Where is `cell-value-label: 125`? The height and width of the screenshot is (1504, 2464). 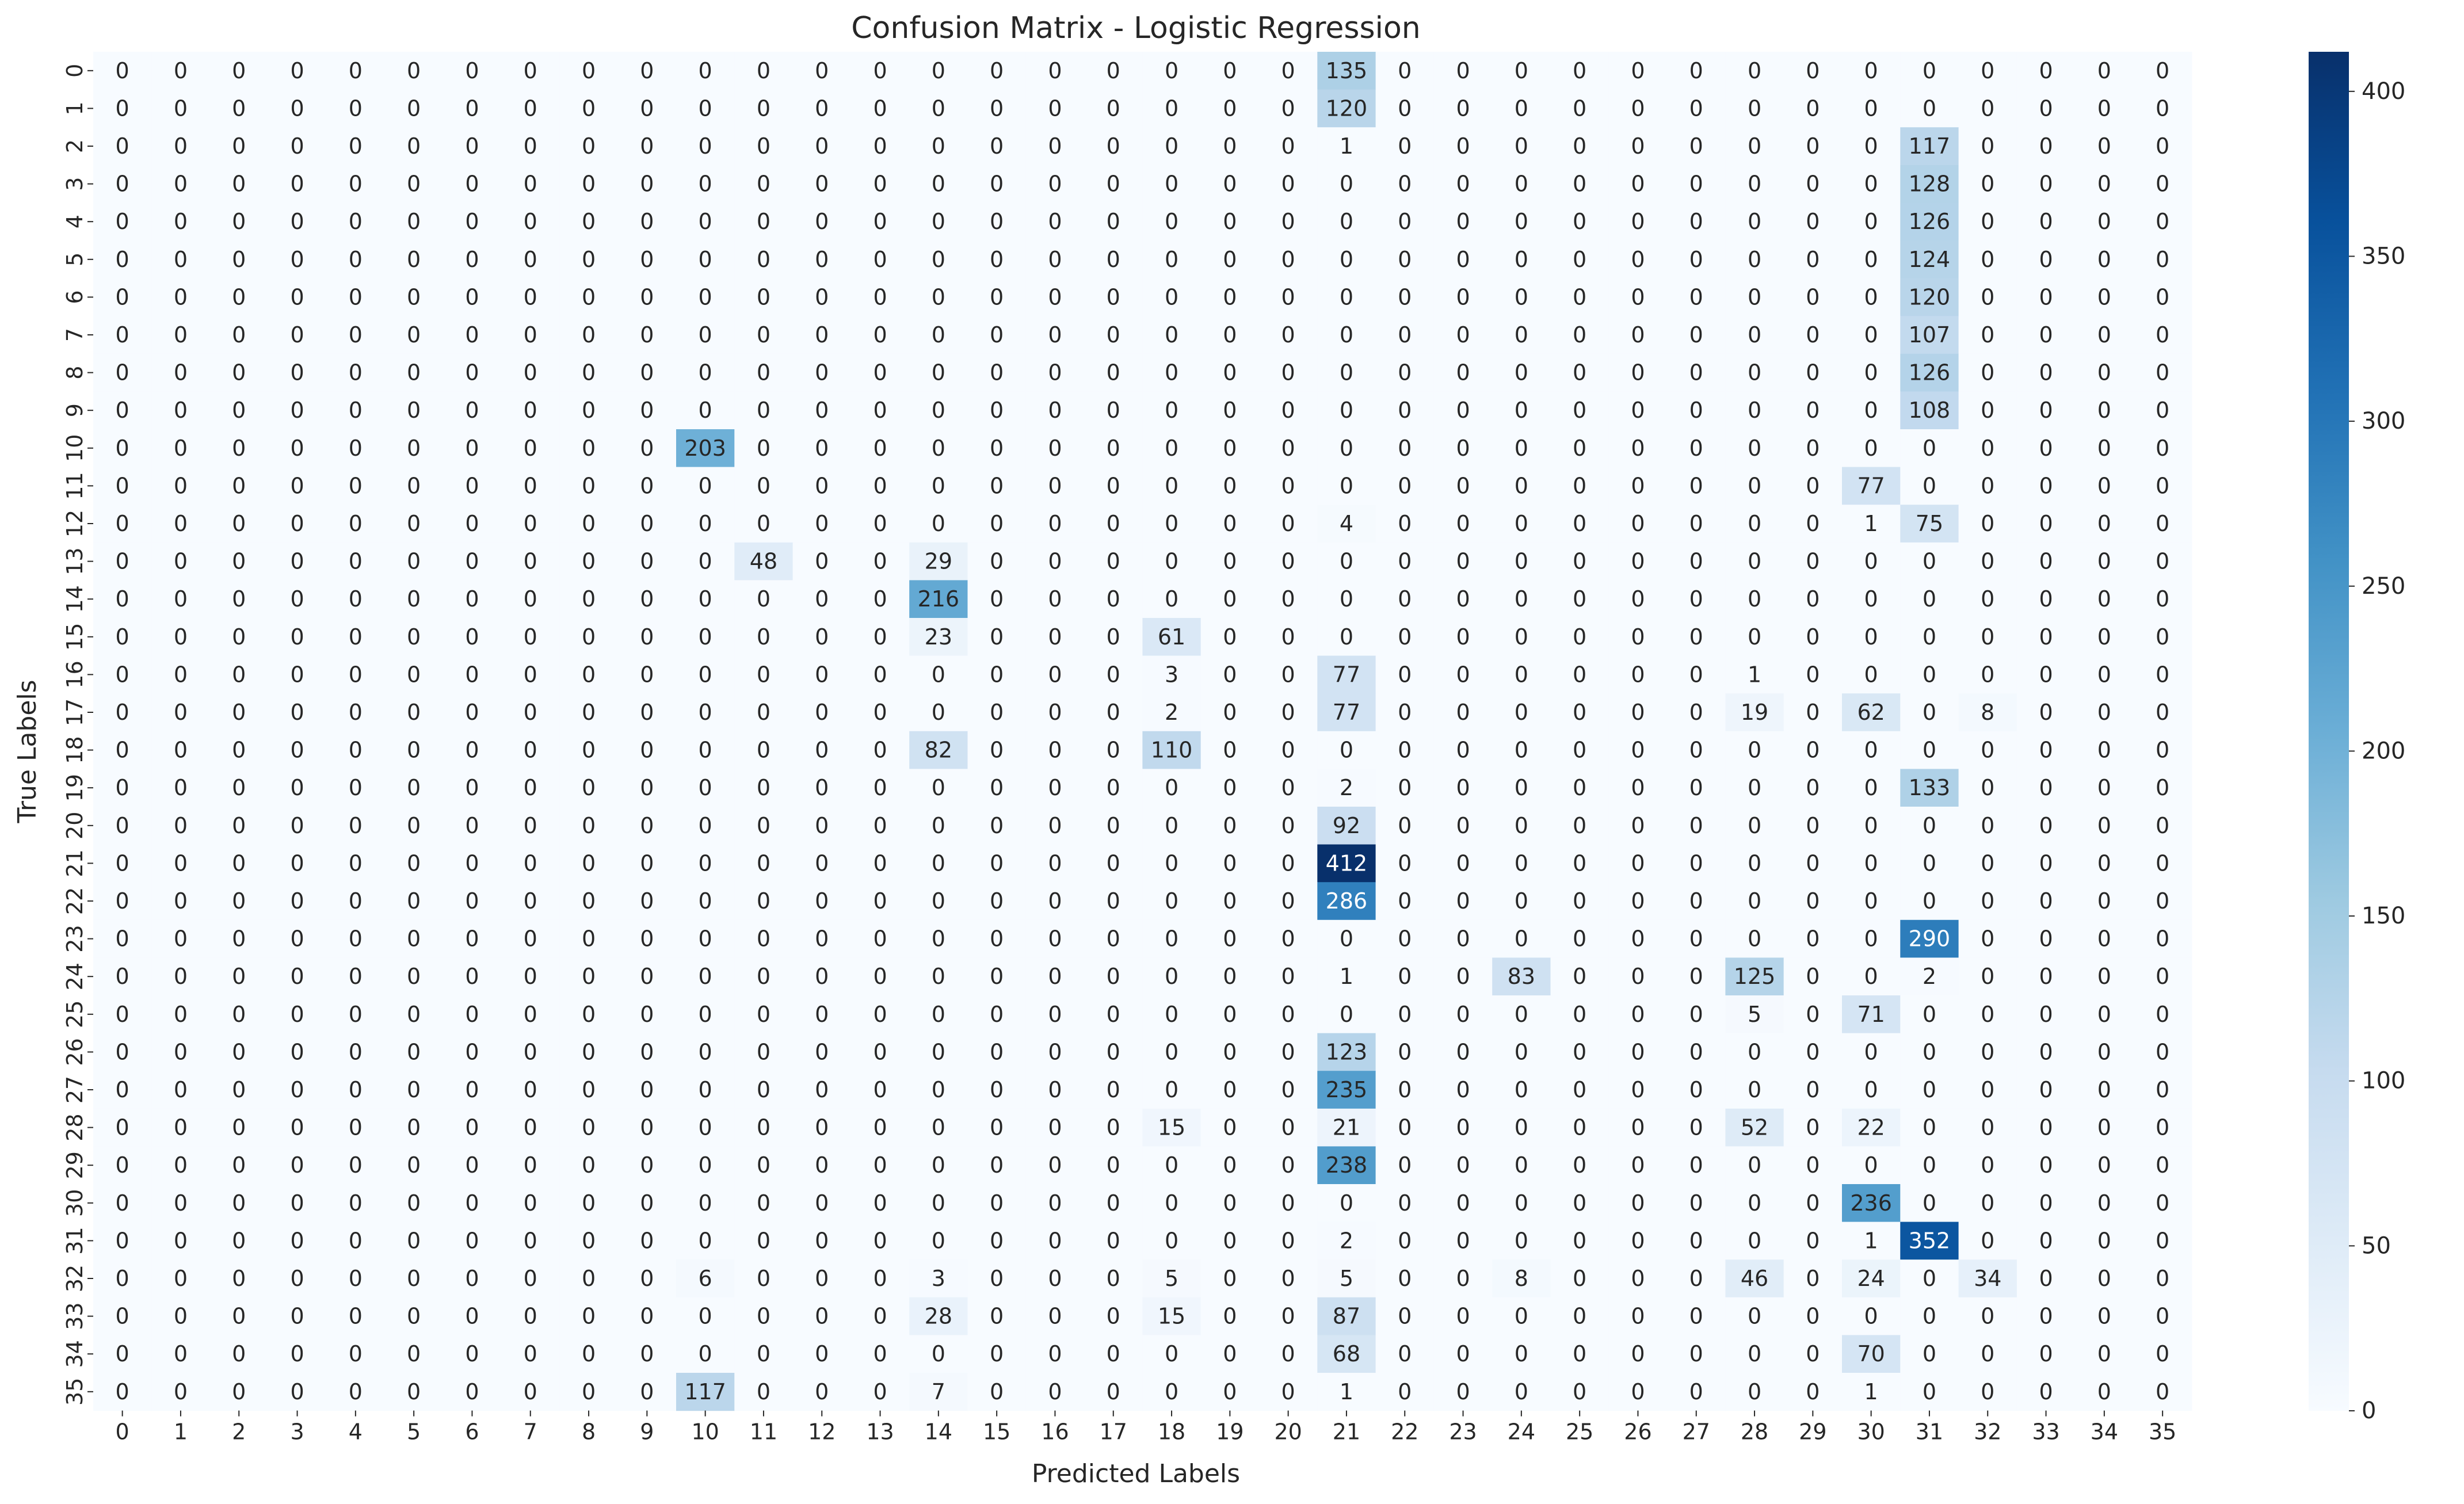
cell-value-label: 125 is located at coordinates (1755, 976).